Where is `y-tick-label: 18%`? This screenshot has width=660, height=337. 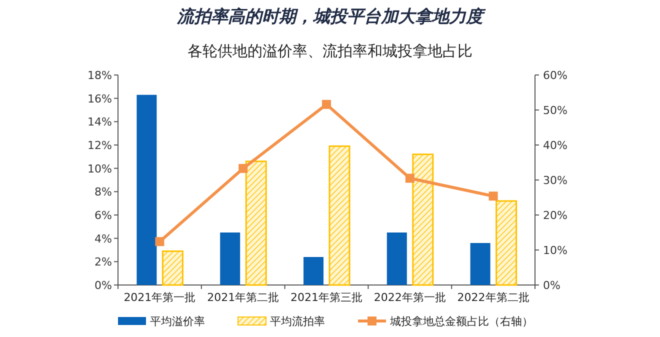 y-tick-label: 18% is located at coordinates (100, 75).